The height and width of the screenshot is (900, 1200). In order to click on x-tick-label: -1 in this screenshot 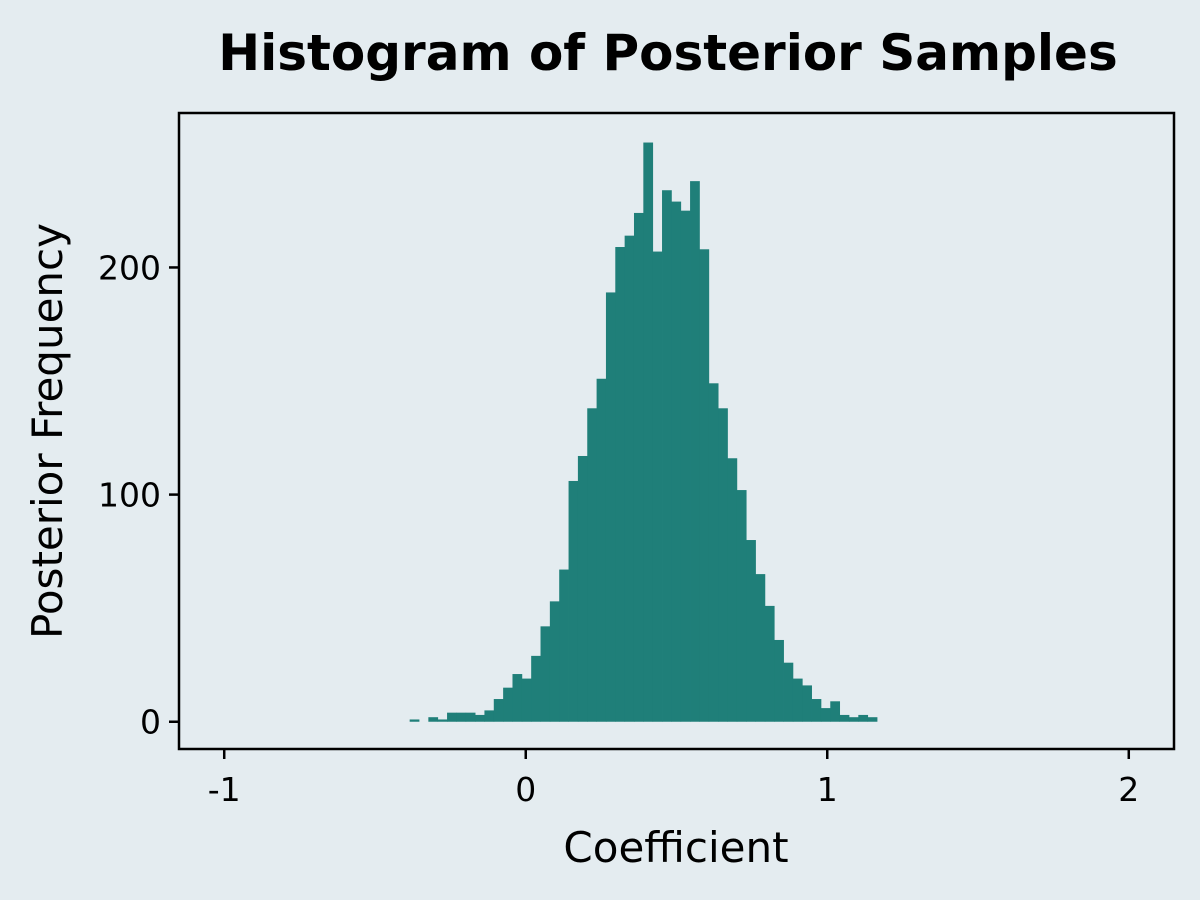, I will do `click(224, 789)`.